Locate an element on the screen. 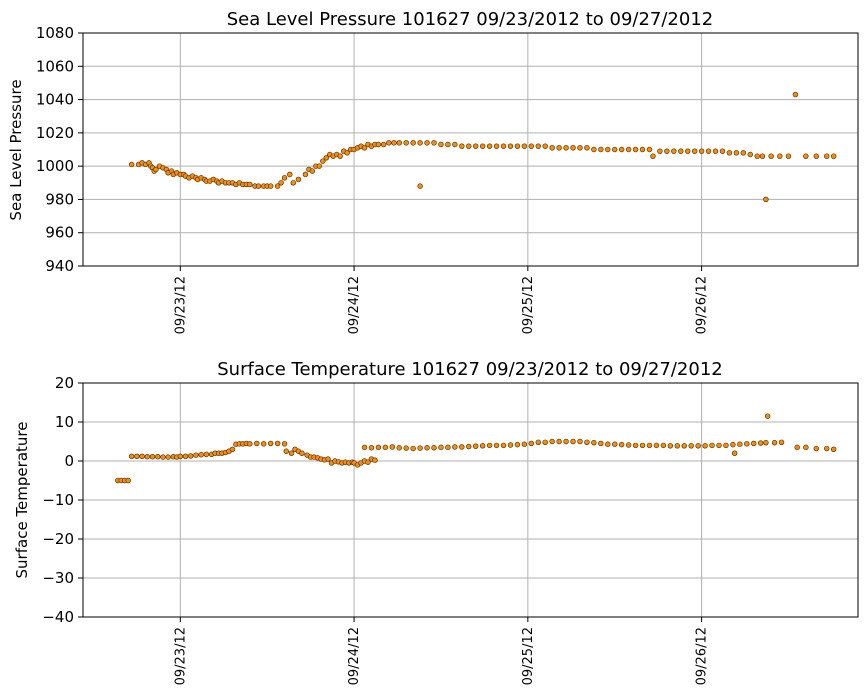  pressure-y-tick-label: 1040 is located at coordinates (55, 100).